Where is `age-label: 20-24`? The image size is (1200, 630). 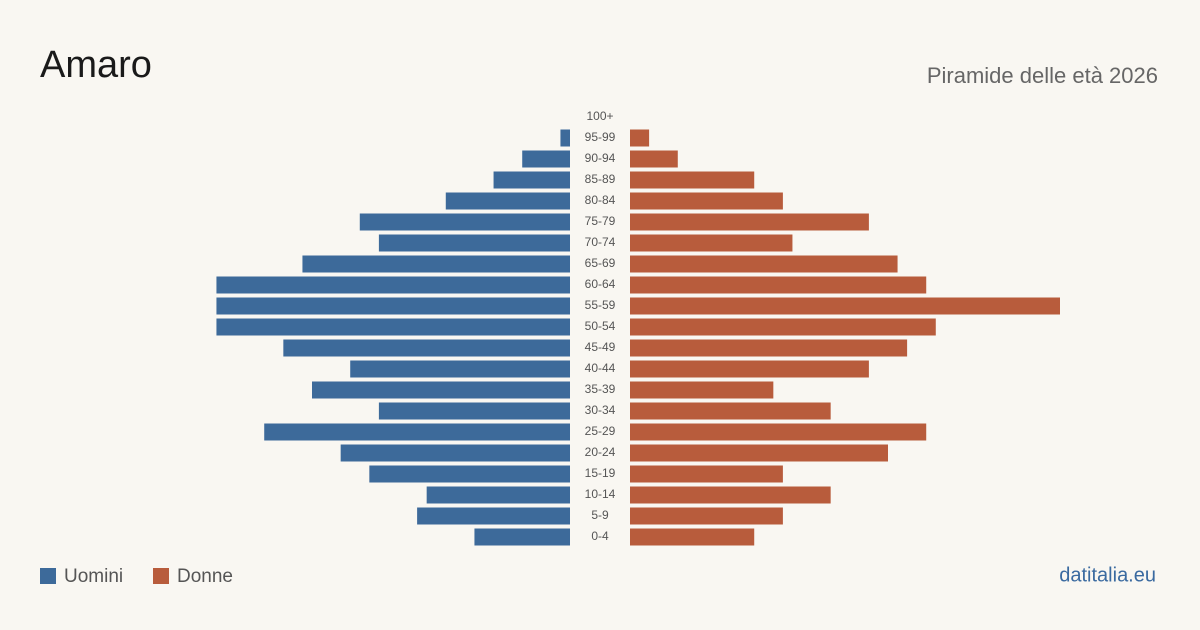
age-label: 20-24 is located at coordinates (600, 452).